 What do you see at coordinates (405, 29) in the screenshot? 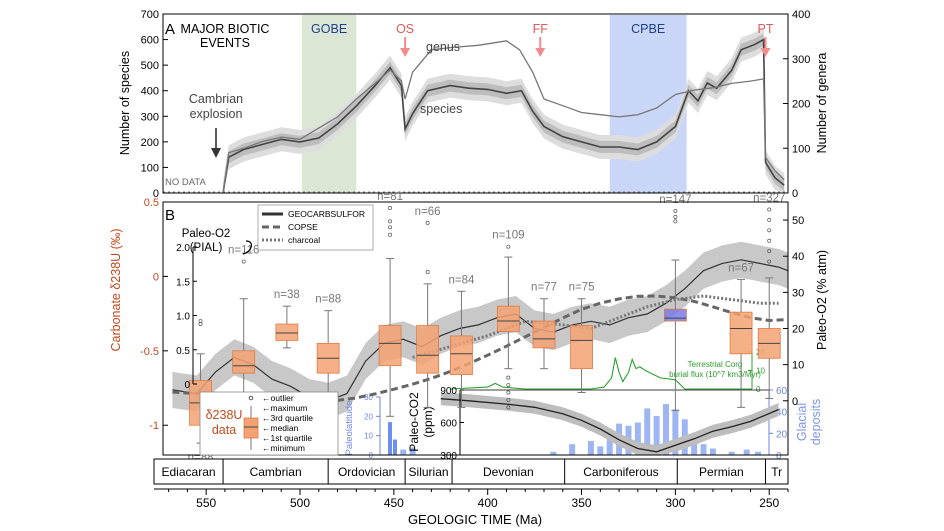
I see `event-label-os: OS` at bounding box center [405, 29].